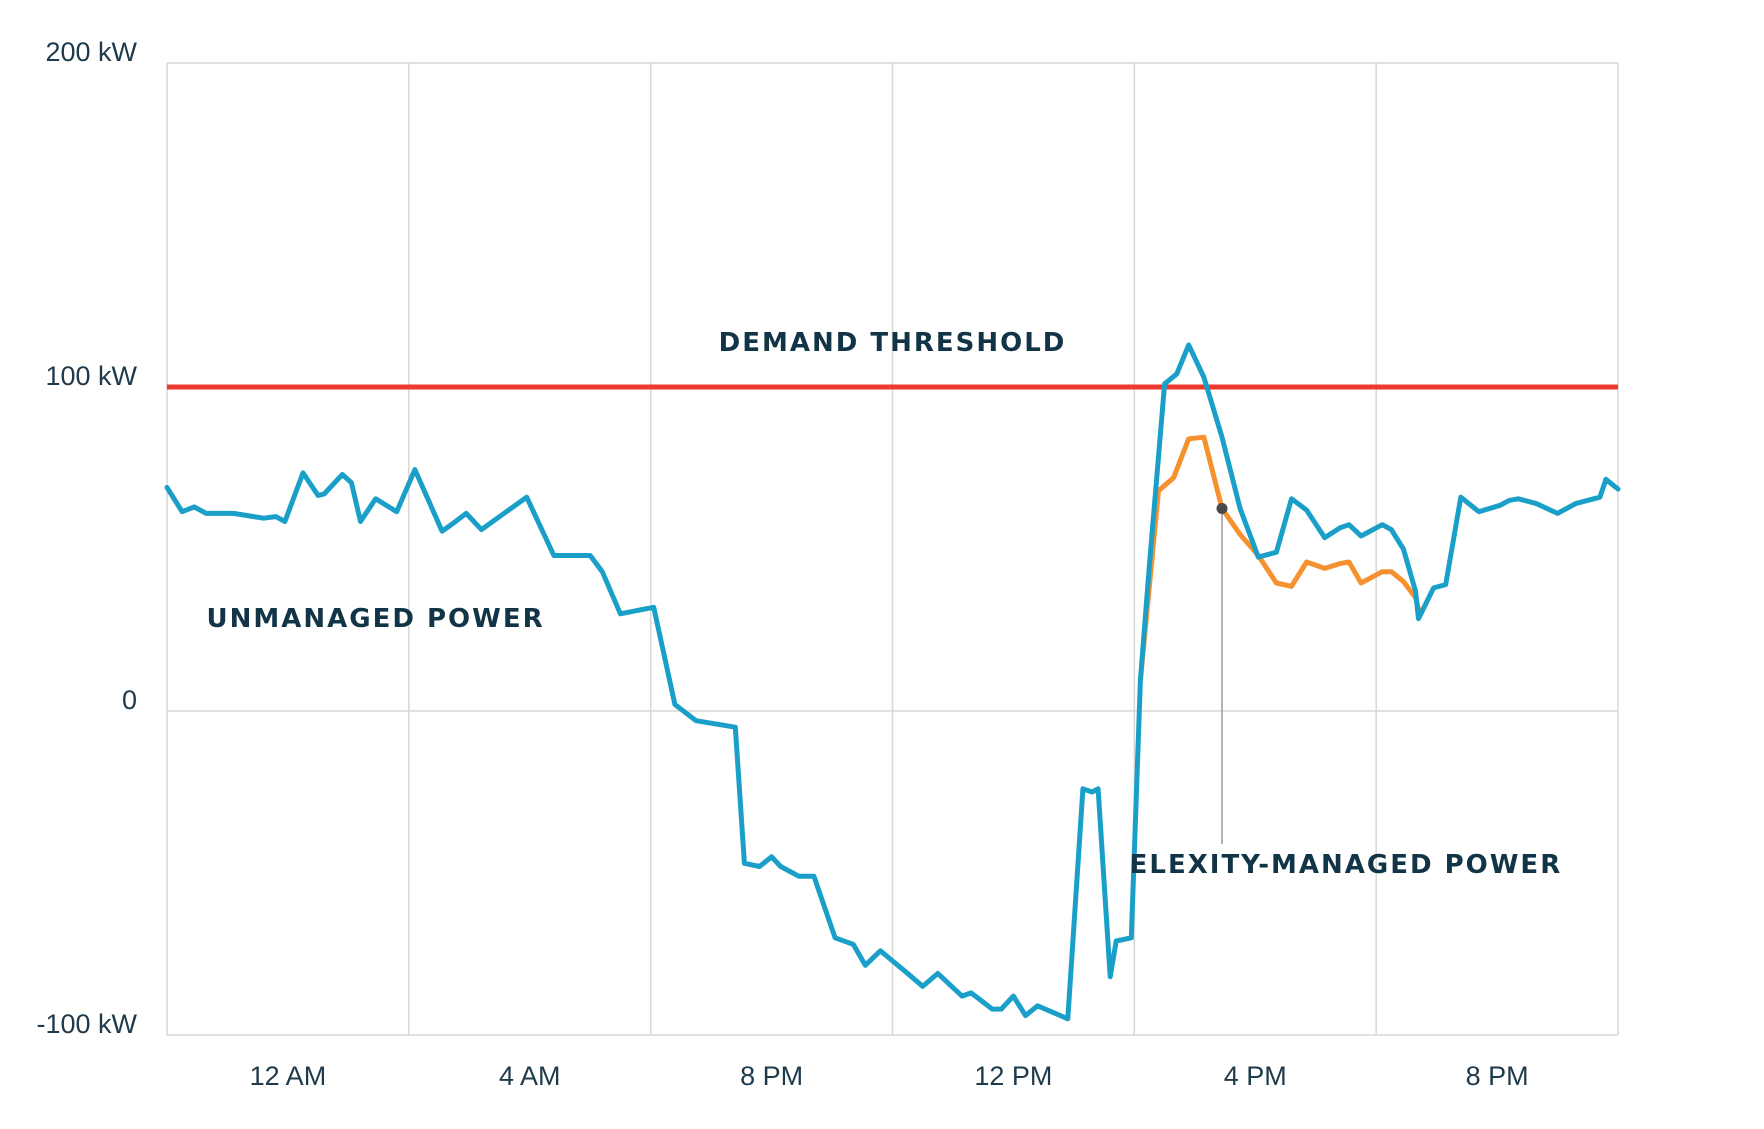 This screenshot has width=1764, height=1129. I want to click on x-tick-label: 12 PM, so click(1013, 1076).